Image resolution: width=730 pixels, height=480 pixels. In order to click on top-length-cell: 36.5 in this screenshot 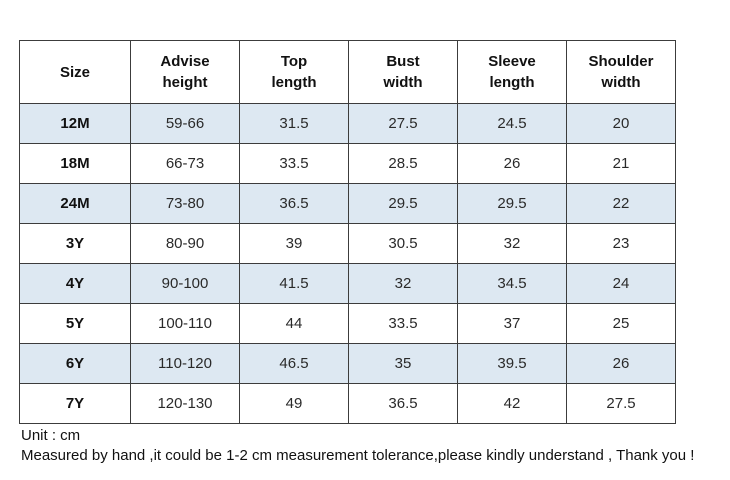, I will do `click(294, 203)`.